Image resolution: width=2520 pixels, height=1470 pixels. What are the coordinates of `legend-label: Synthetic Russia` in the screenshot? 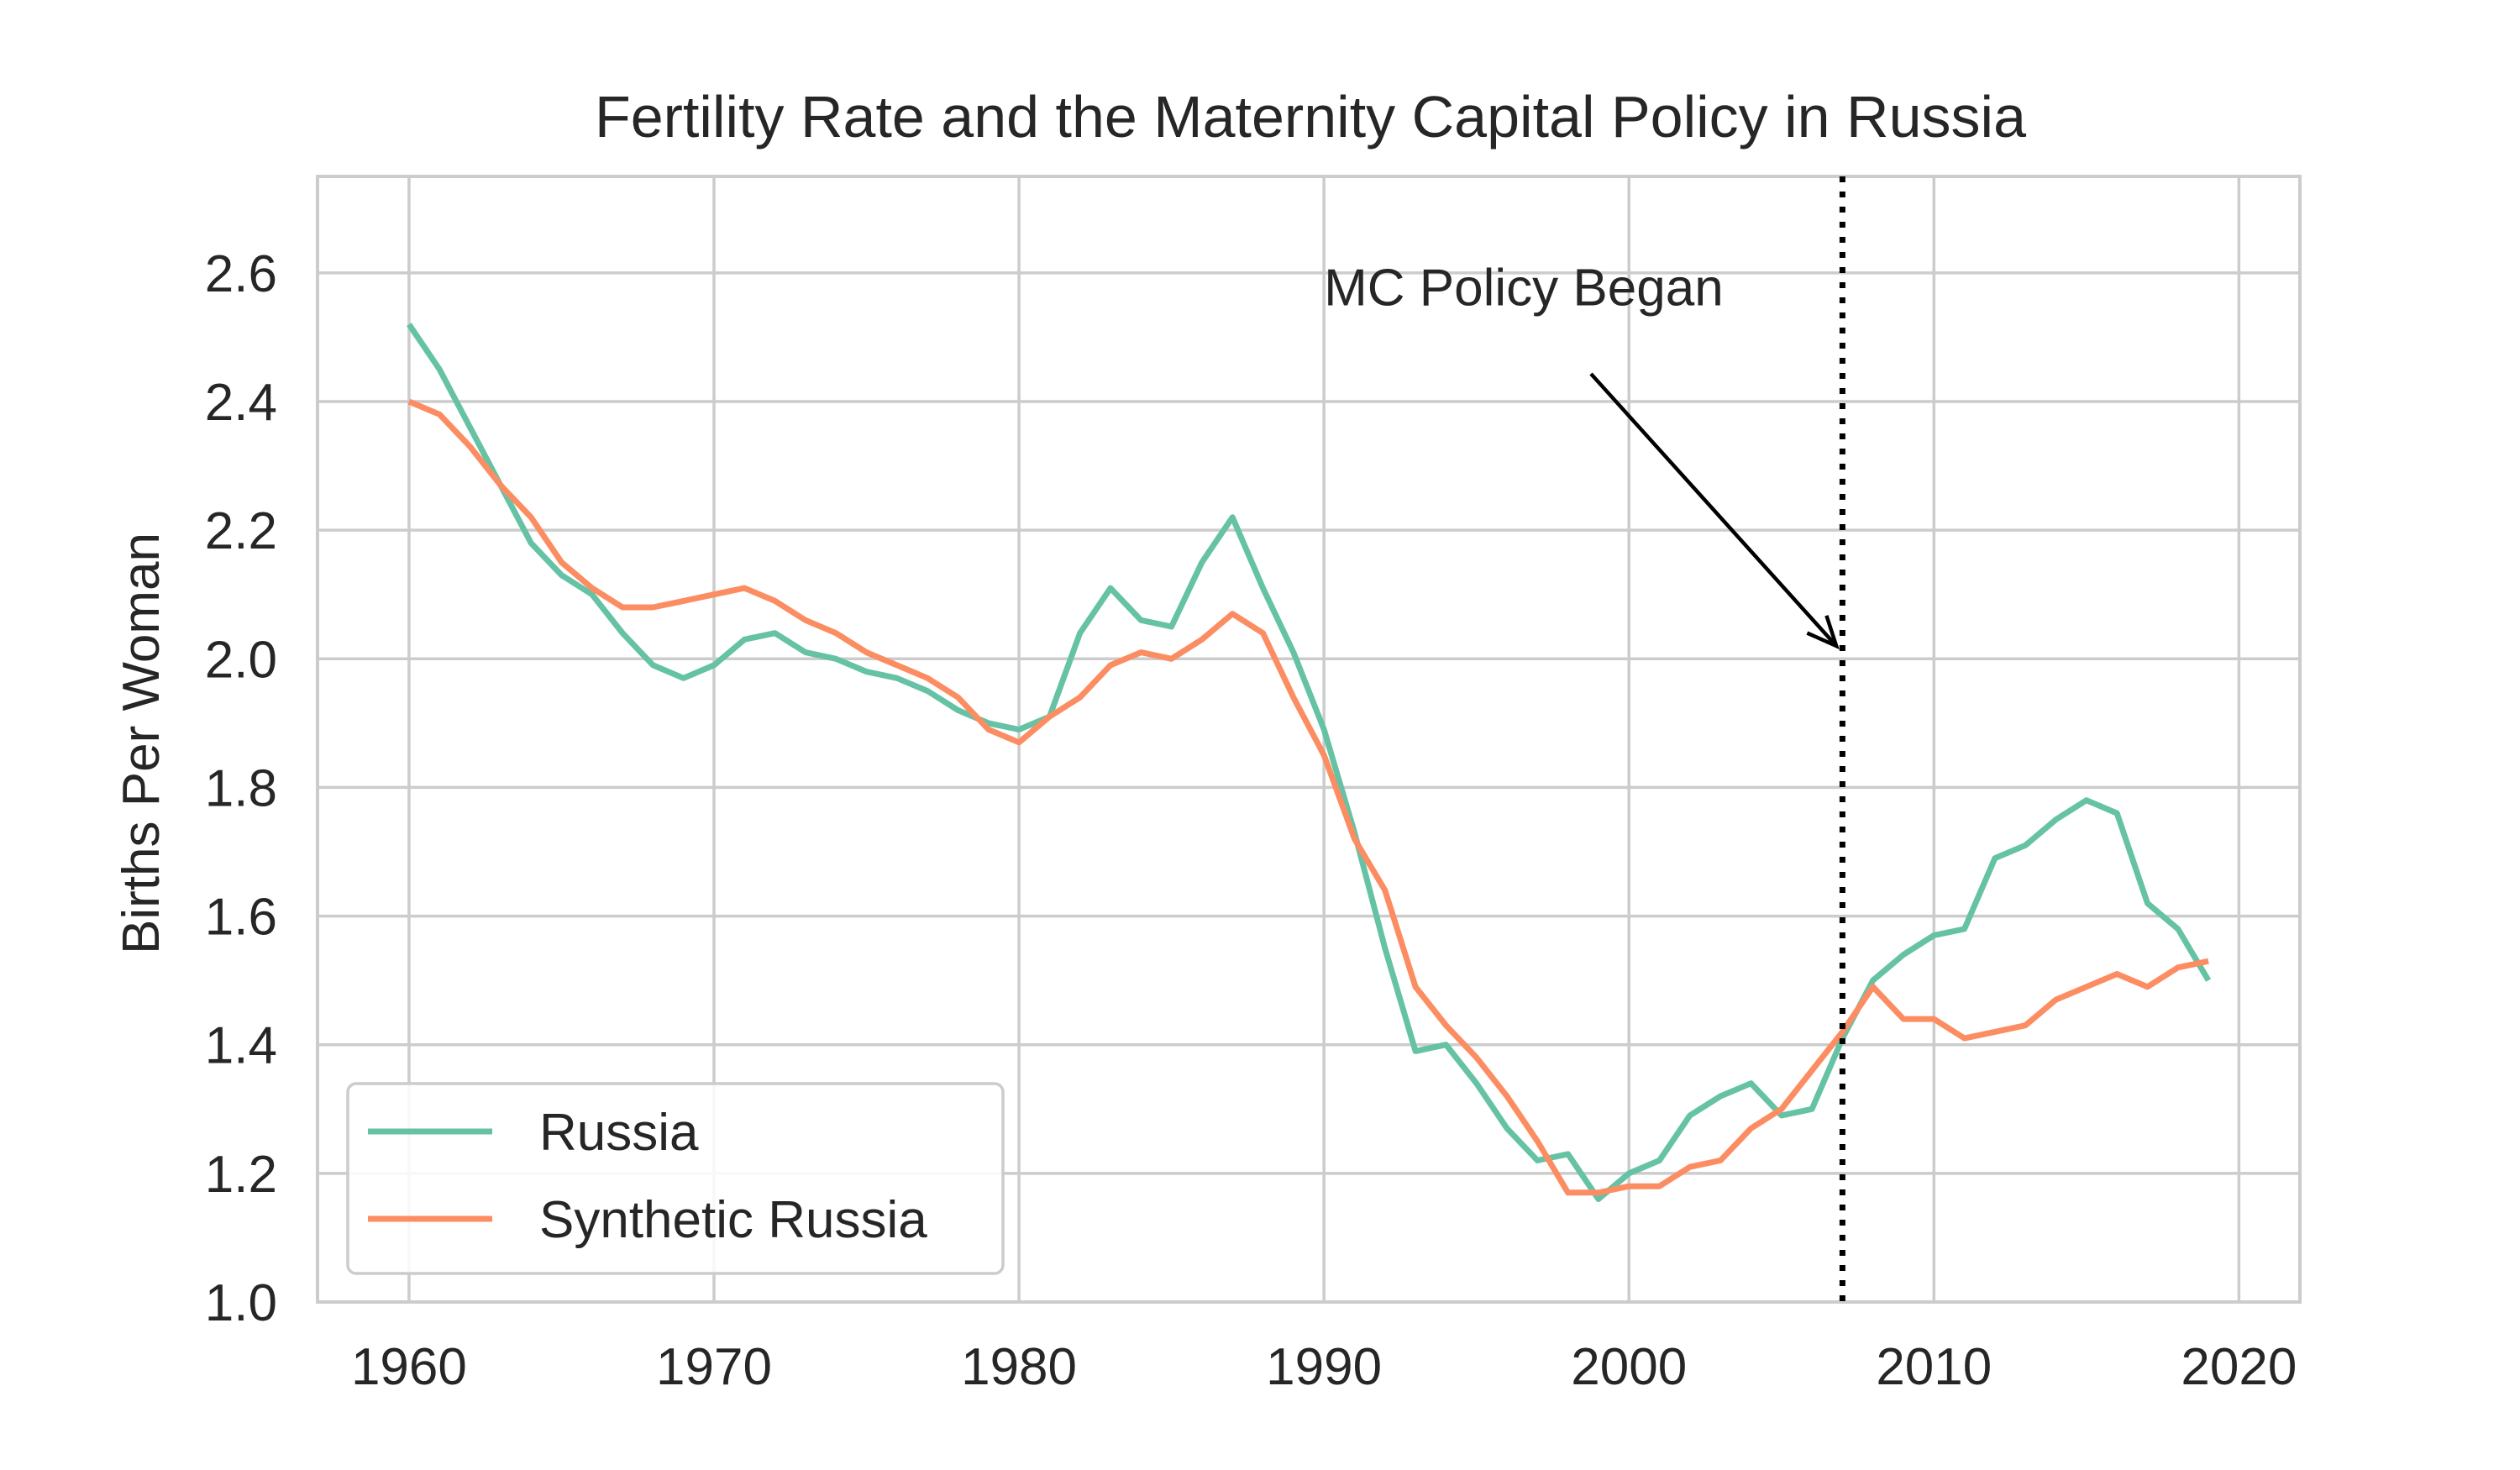 It's located at (733, 1220).